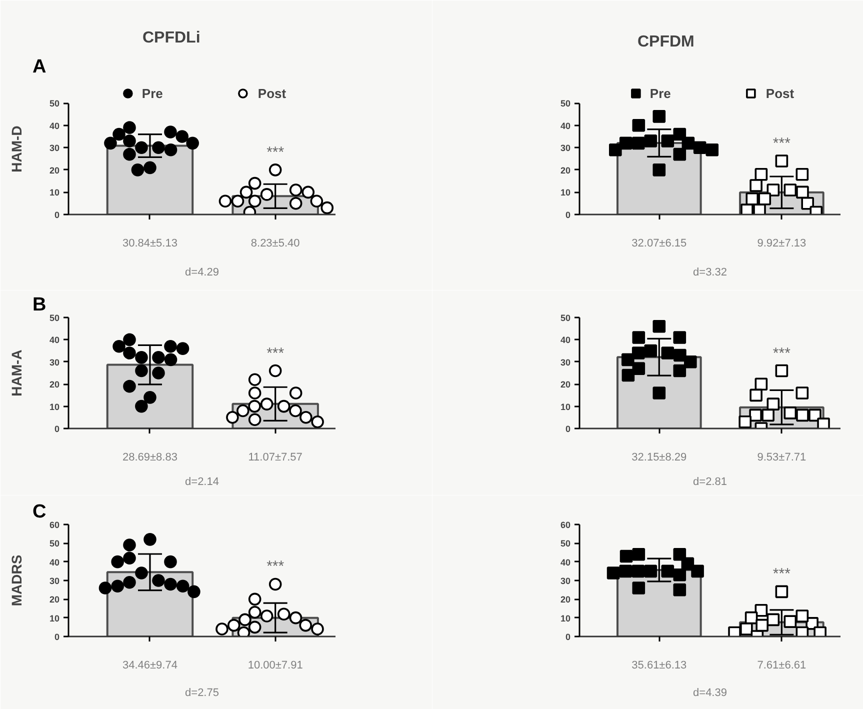 Image resolution: width=863 pixels, height=709 pixels. I want to click on chart-title: CPFDLi, so click(171, 38).